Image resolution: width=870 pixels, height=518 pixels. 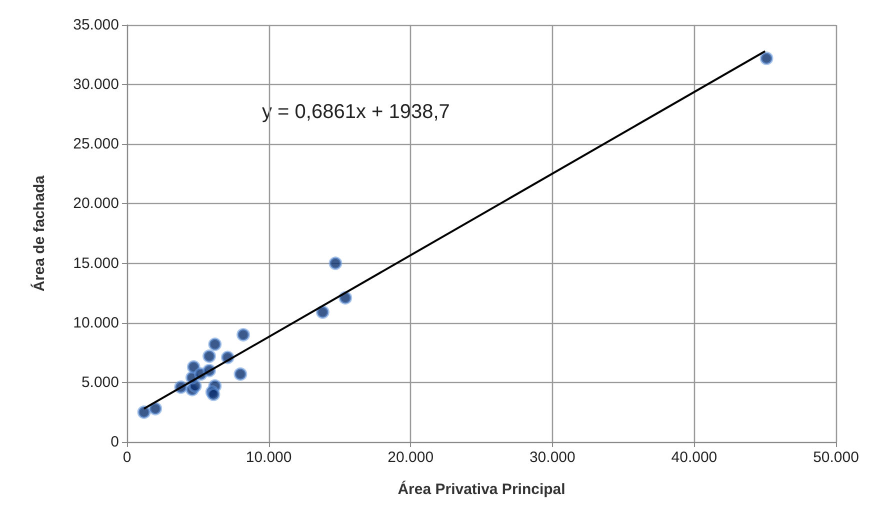 What do you see at coordinates (552, 457) in the screenshot?
I see `x-tick-label: 30.000` at bounding box center [552, 457].